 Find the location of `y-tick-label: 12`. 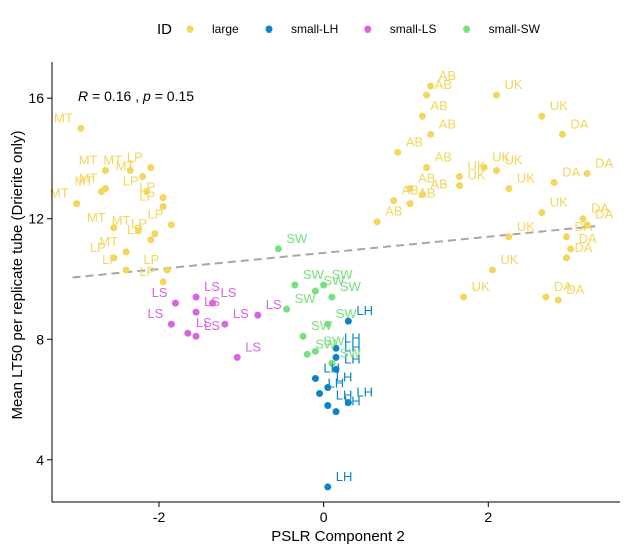

y-tick-label: 12 is located at coordinates (36, 219).